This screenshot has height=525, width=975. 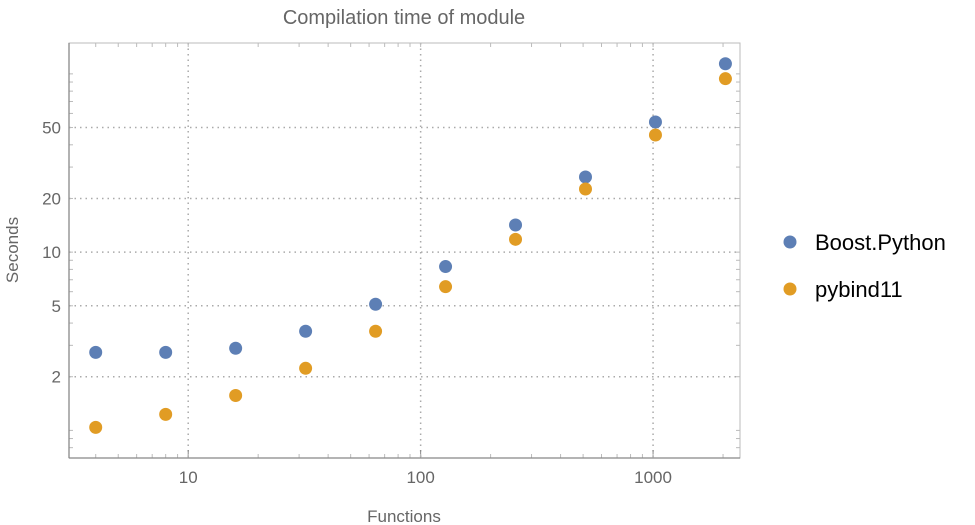 I want to click on legend-label: pybind11, so click(x=859, y=289).